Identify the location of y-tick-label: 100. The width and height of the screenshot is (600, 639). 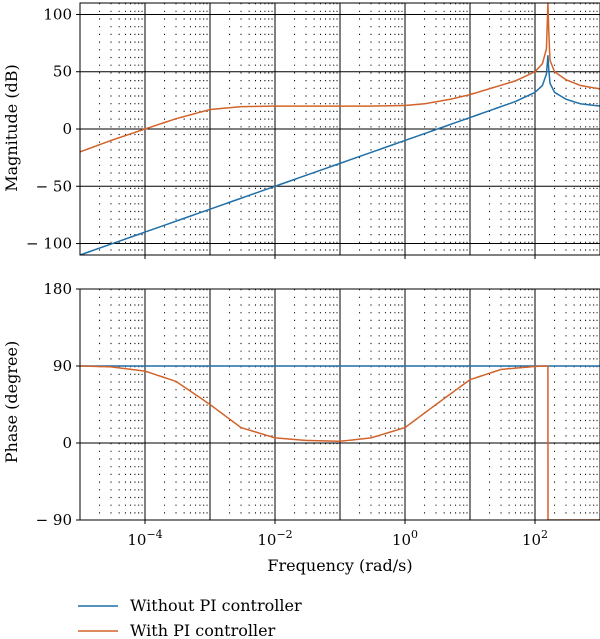
(57, 14).